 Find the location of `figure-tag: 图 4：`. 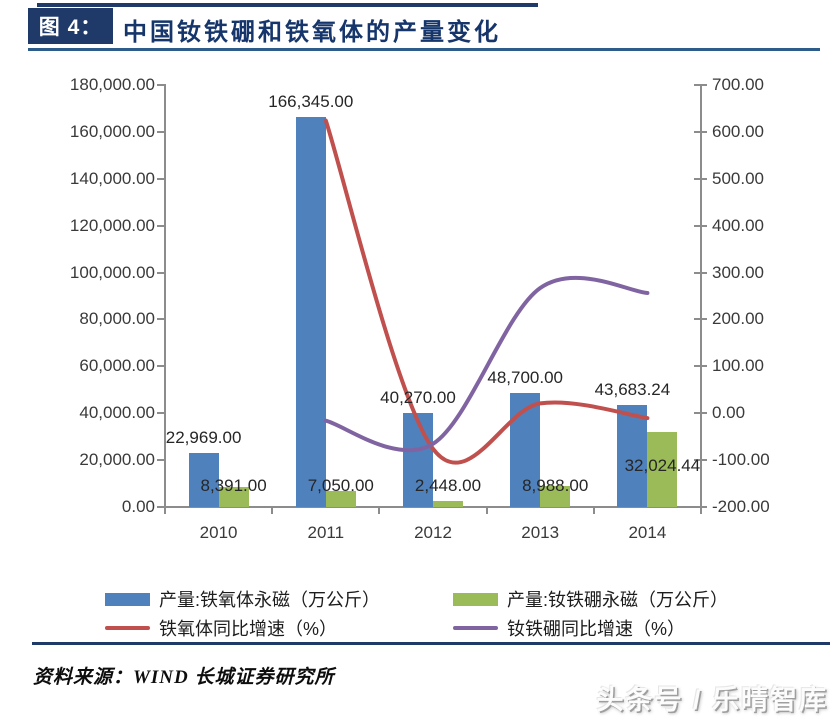

figure-tag: 图 4： is located at coordinates (70, 26).